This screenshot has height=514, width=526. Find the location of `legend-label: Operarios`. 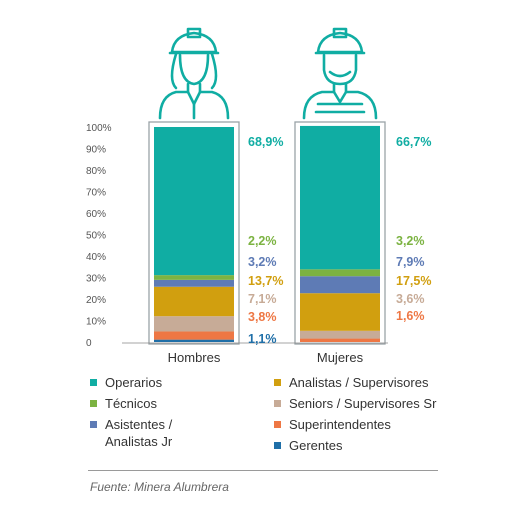

legend-label: Operarios is located at coordinates (134, 382).